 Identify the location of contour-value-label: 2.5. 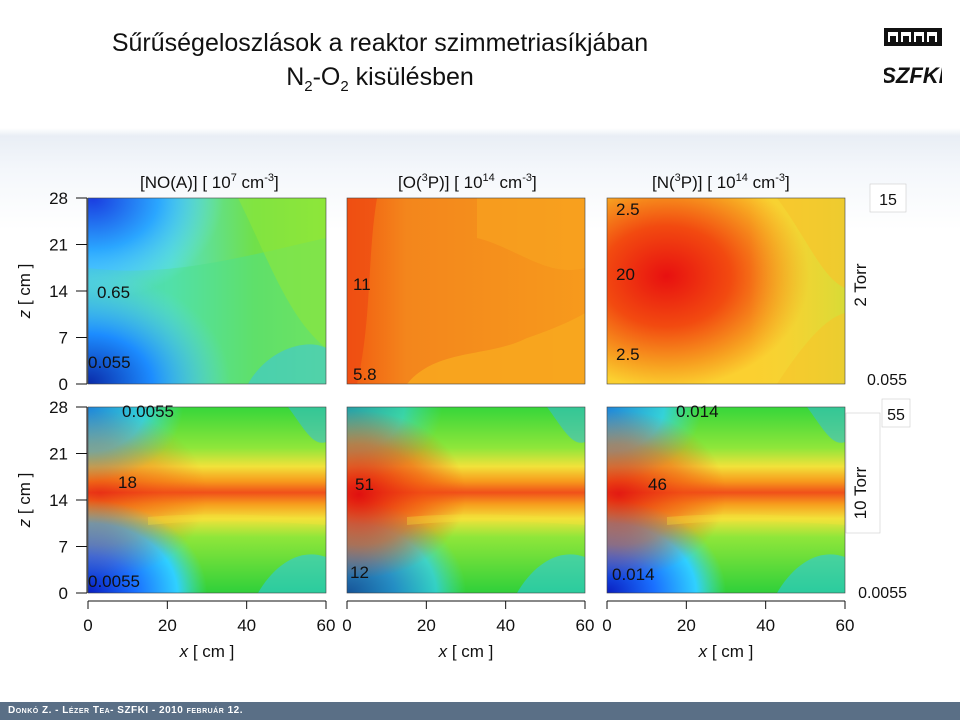
(628, 209).